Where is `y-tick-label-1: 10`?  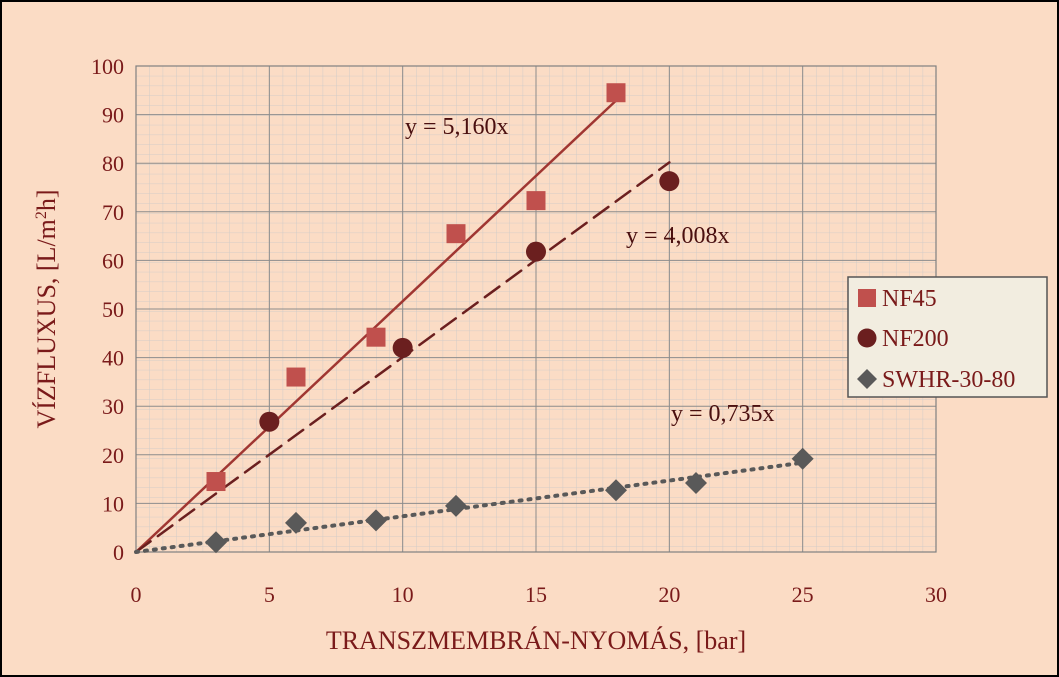
y-tick-label-1: 10 is located at coordinates (113, 503).